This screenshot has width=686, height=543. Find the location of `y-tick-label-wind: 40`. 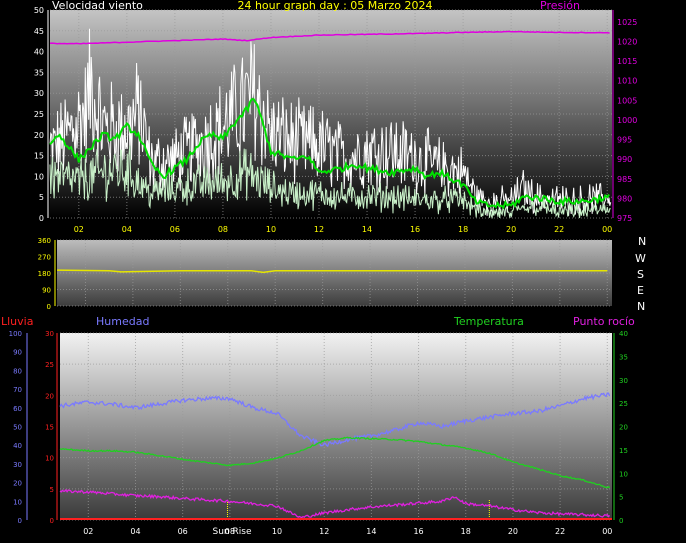

y-tick-label-wind: 40 is located at coordinates (39, 52).